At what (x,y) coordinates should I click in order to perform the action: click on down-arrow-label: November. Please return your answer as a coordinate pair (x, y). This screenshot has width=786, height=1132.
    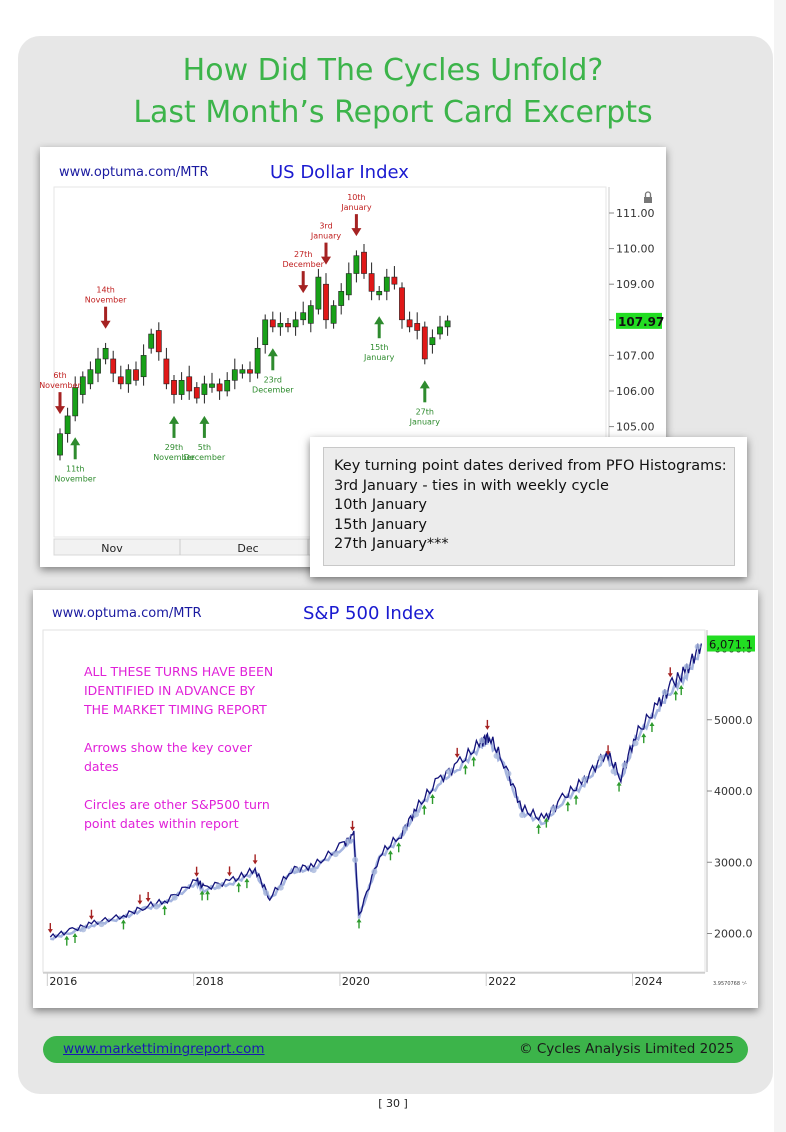
    Looking at the image, I should click on (106, 300).